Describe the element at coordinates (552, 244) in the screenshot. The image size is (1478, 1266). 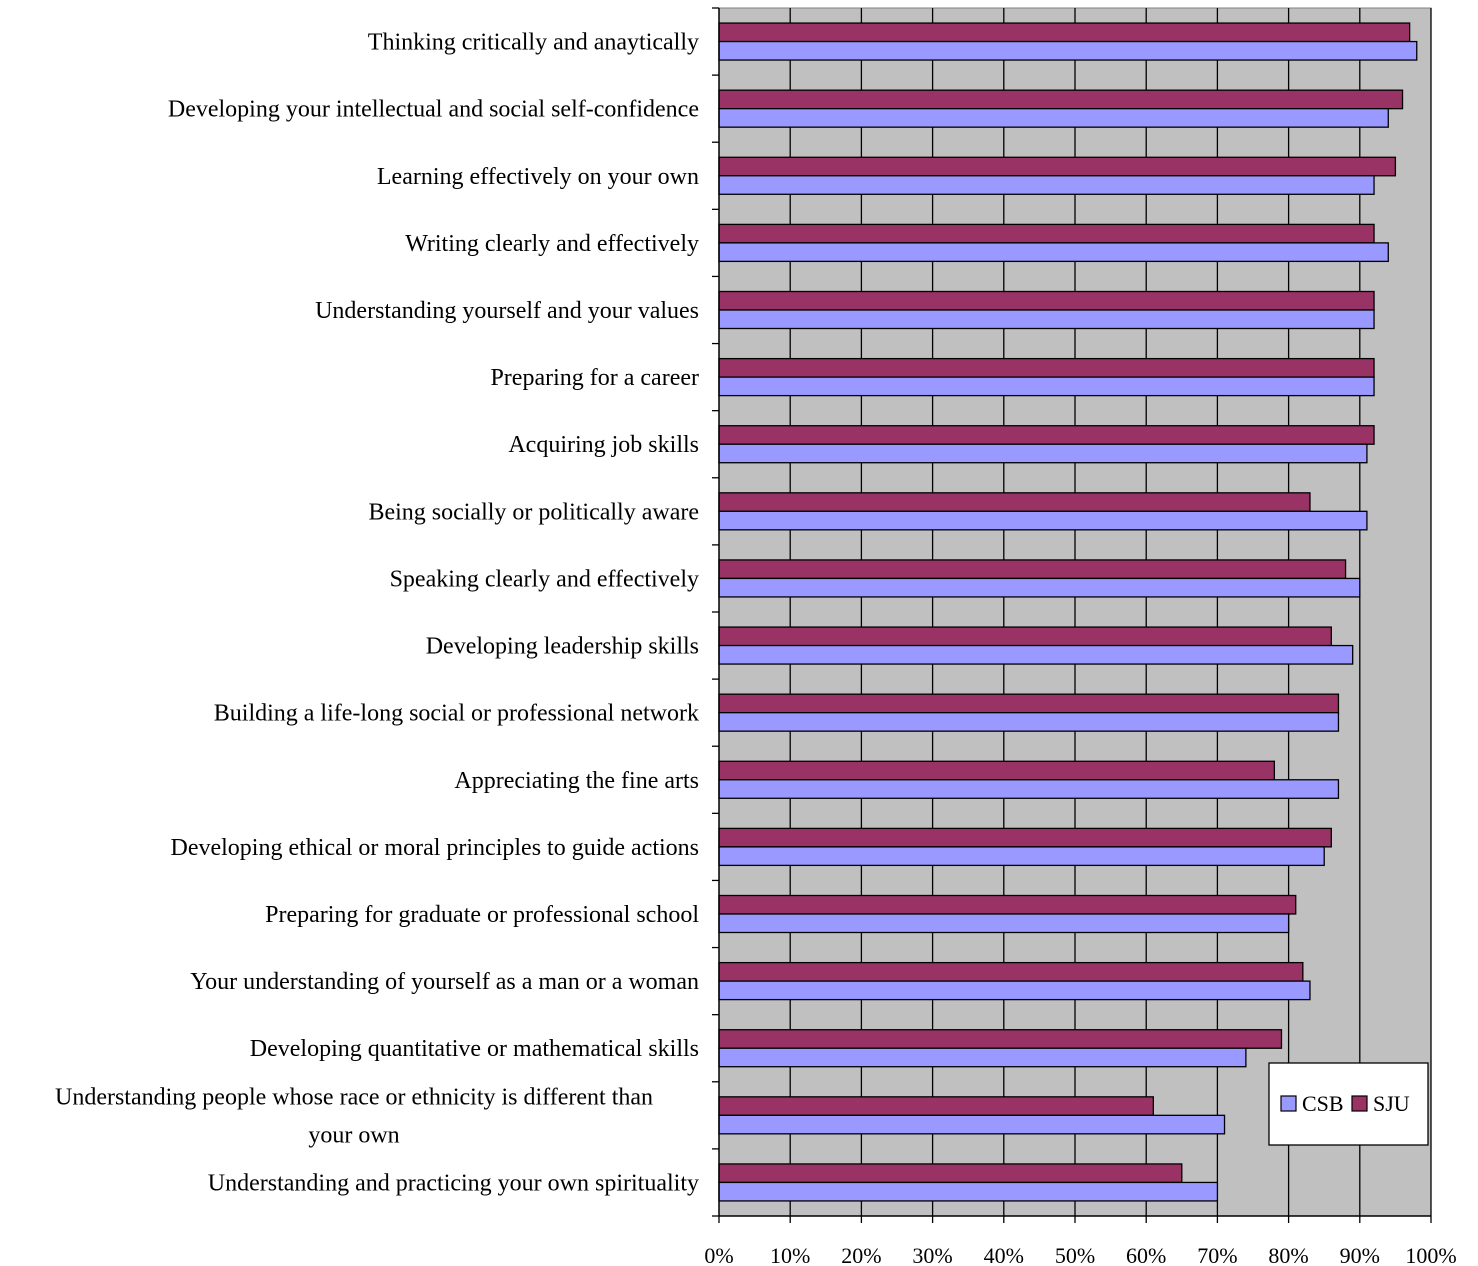
I see `category-label: Writing clearly and effectively` at that location.